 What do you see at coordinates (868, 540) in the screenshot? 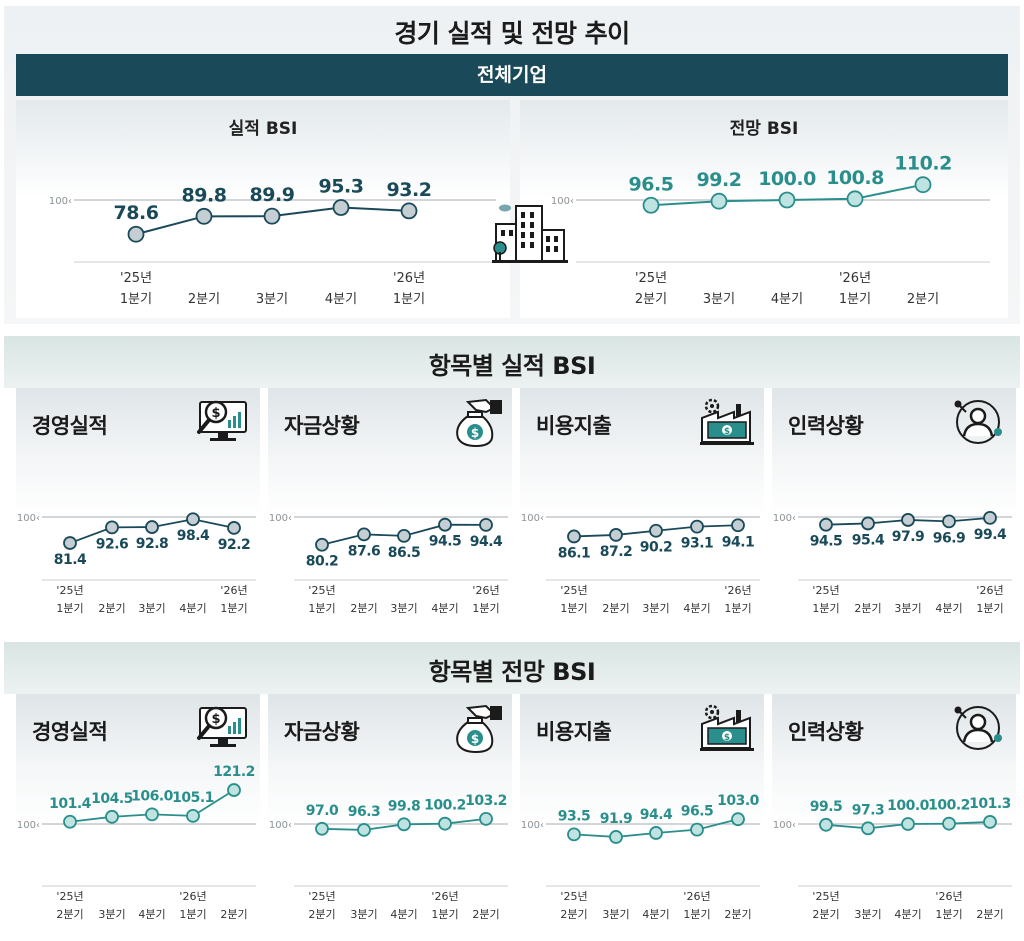
I see `data-label: 95.4` at bounding box center [868, 540].